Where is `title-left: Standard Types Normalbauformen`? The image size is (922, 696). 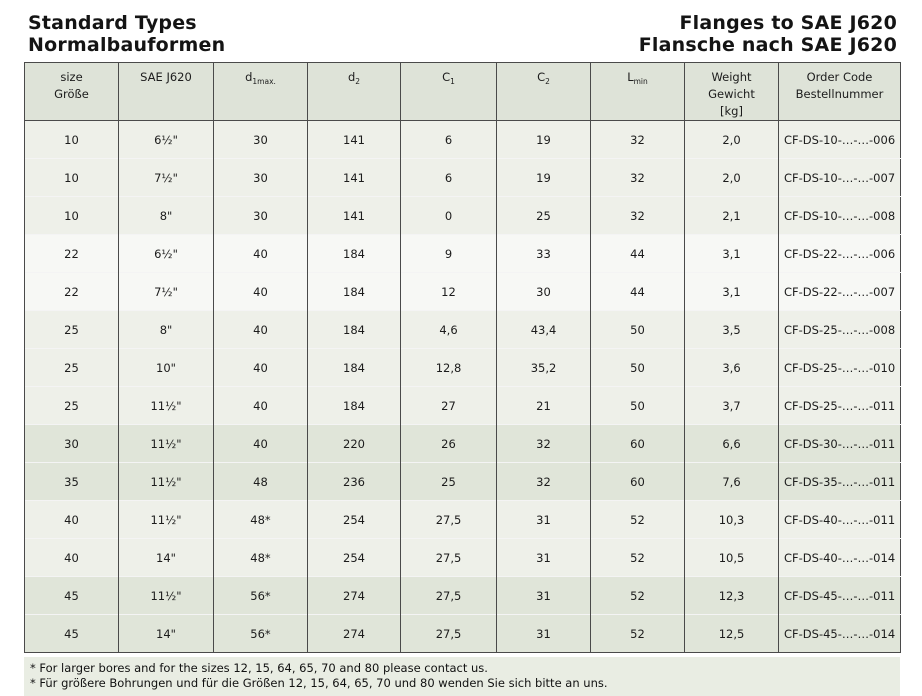 title-left: Standard Types Normalbauformen is located at coordinates (126, 34).